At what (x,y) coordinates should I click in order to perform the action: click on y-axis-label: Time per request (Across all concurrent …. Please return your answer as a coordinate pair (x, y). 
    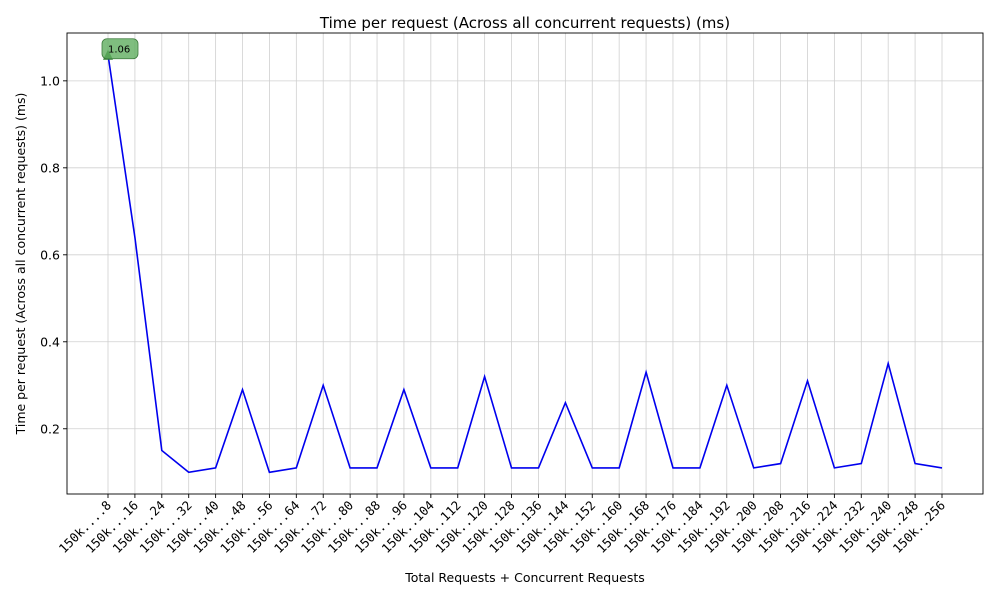
    Looking at the image, I should click on (20, 264).